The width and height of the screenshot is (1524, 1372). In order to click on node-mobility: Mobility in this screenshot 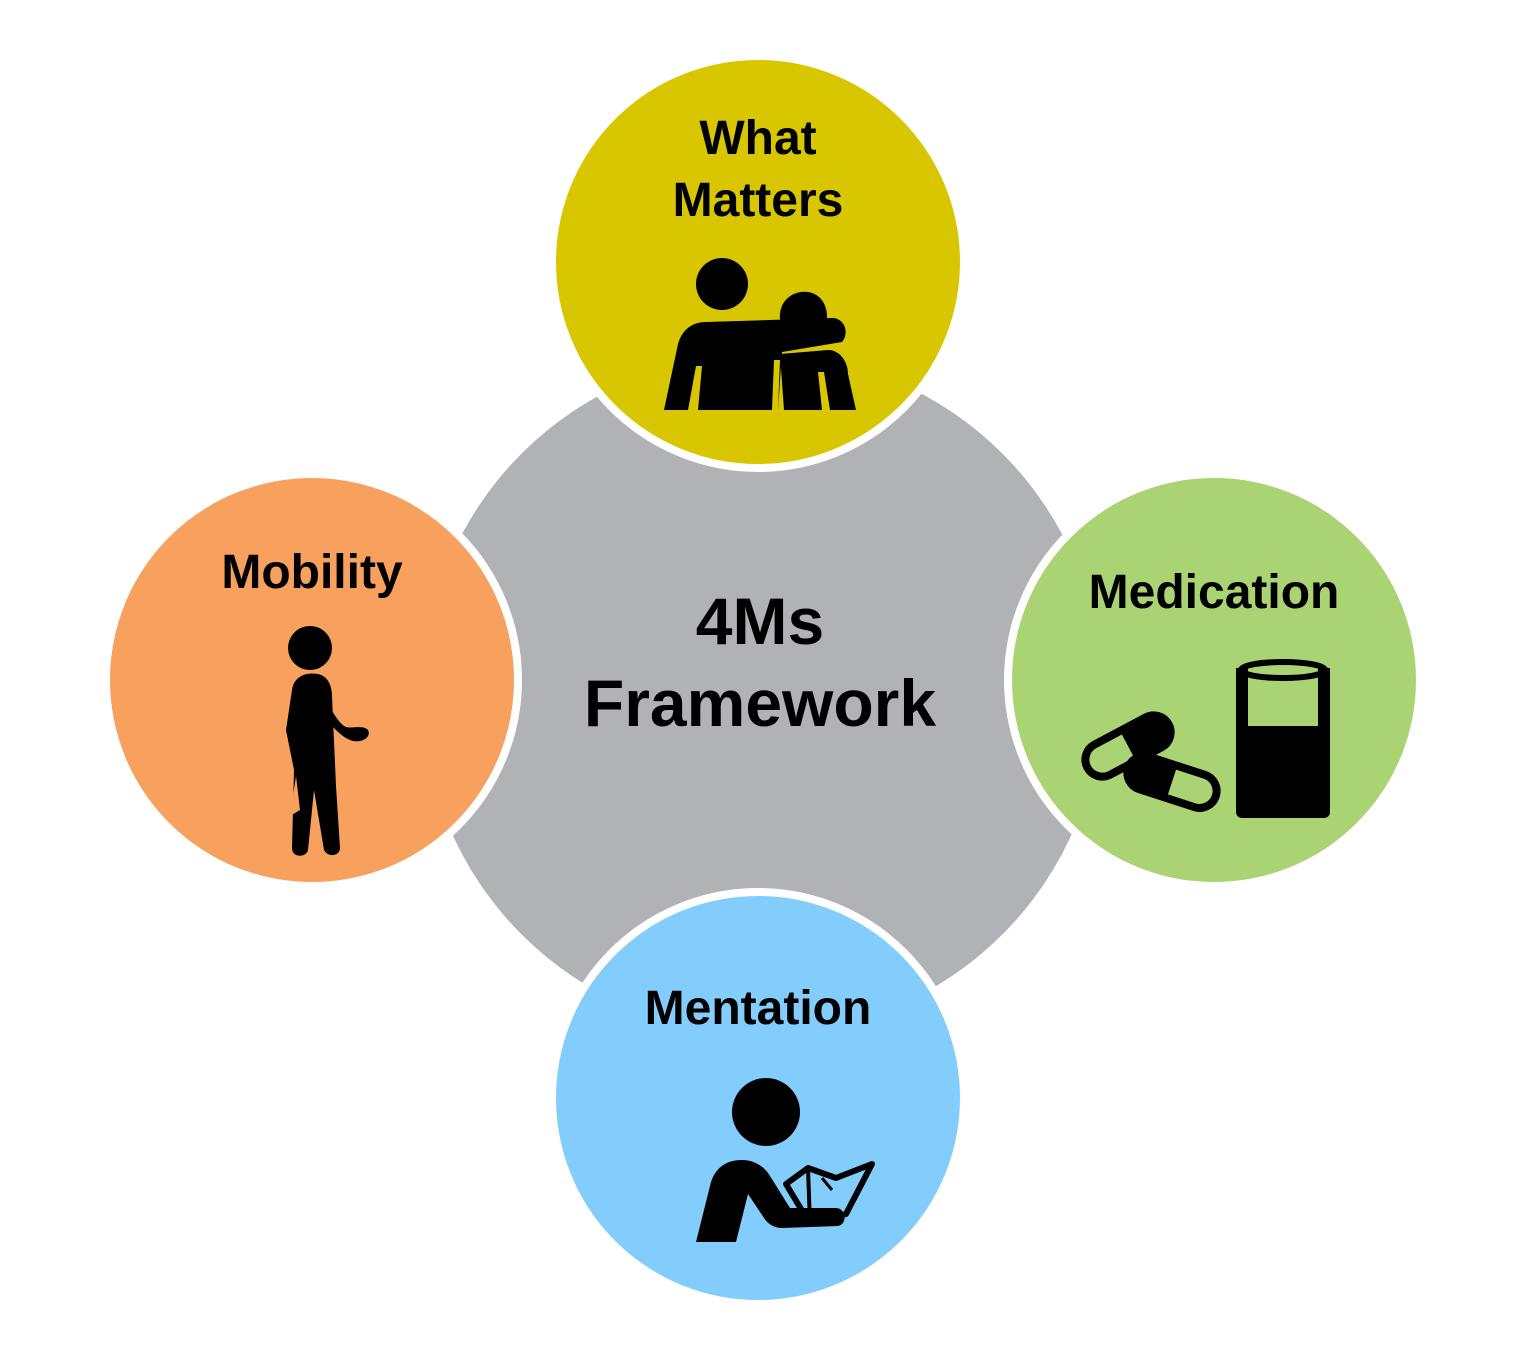, I will do `click(312, 680)`.